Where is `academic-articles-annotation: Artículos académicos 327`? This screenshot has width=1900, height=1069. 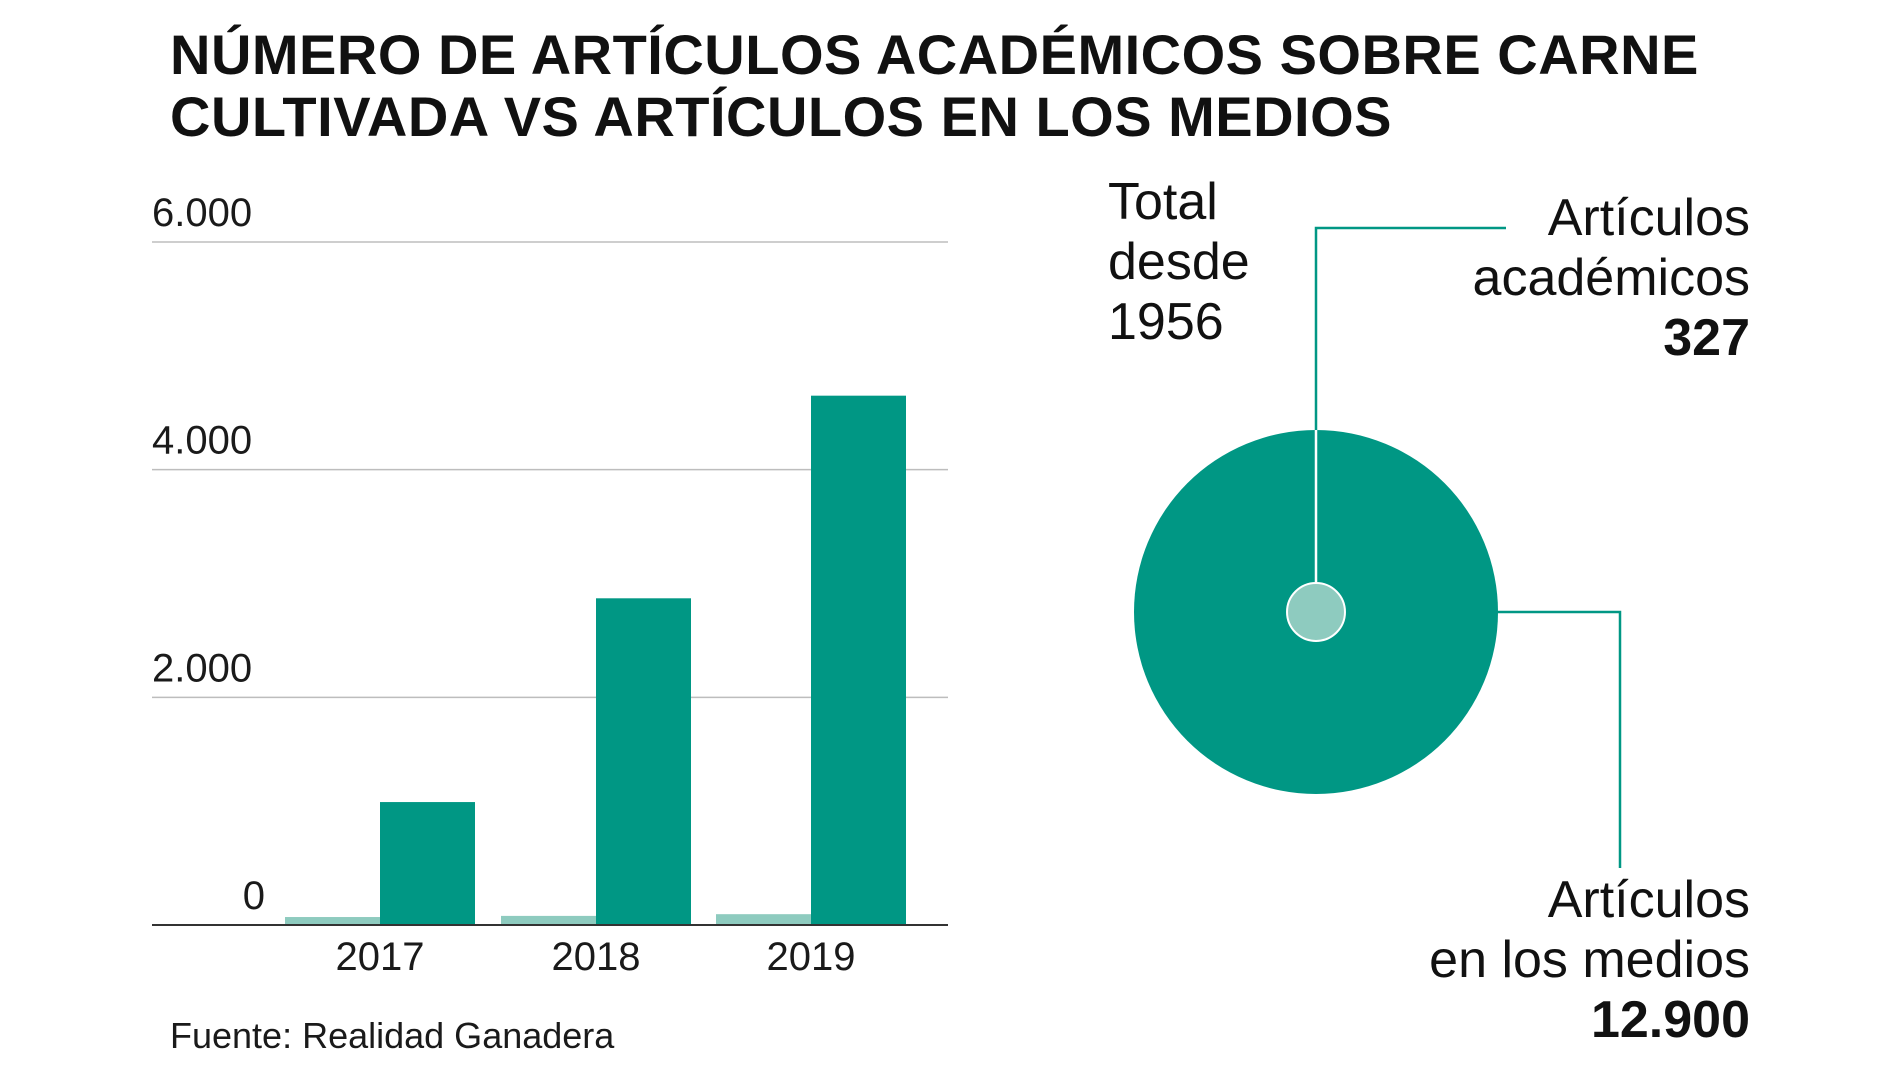 academic-articles-annotation: Artículos académicos 327 is located at coordinates (1611, 278).